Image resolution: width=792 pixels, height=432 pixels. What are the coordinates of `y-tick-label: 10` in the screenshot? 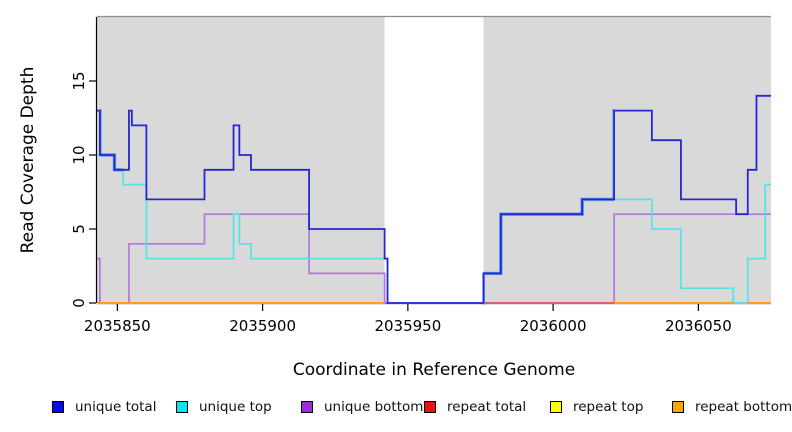 It's located at (79, 154).